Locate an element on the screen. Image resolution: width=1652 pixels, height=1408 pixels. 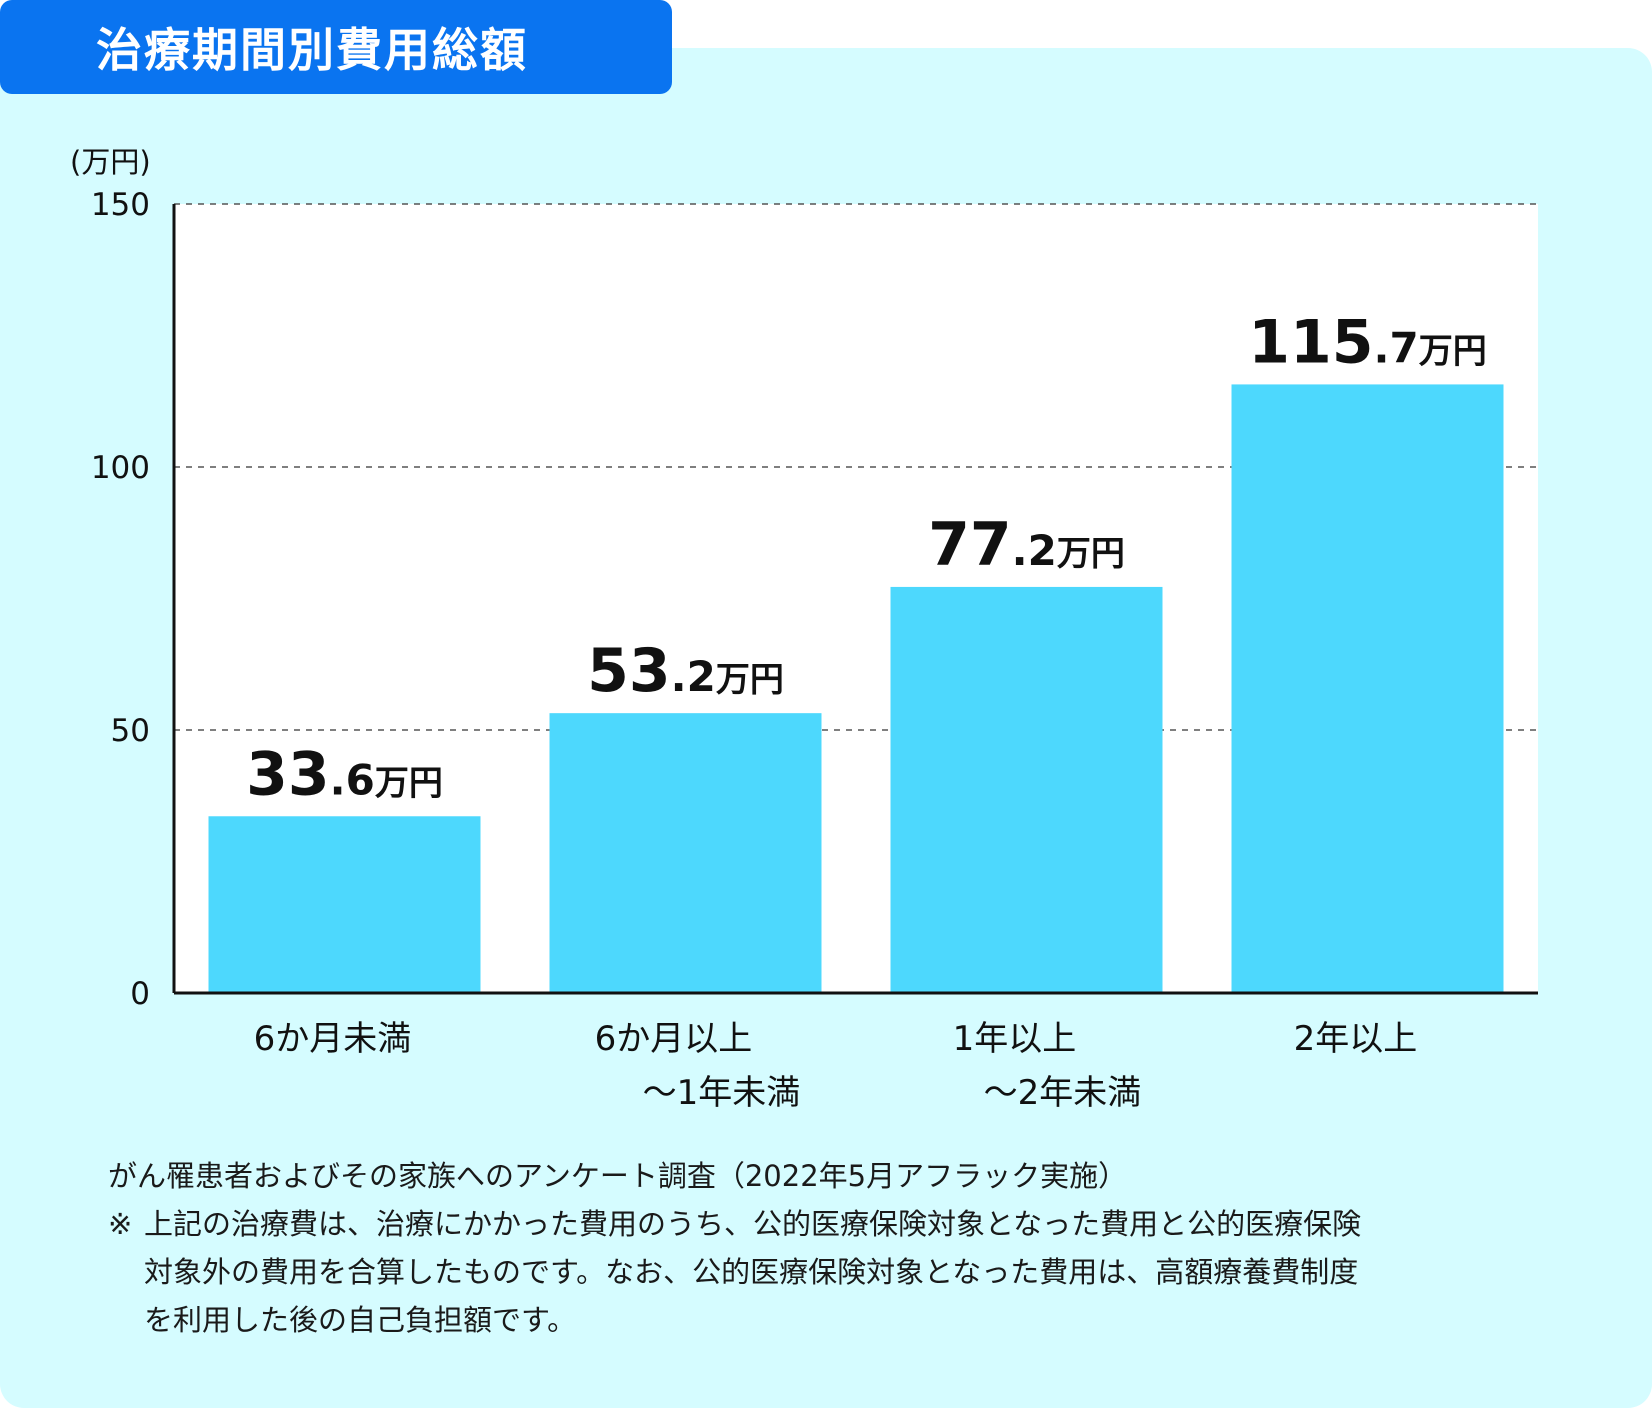
x-tick-label: ～2年未満 is located at coordinates (1063, 1093).